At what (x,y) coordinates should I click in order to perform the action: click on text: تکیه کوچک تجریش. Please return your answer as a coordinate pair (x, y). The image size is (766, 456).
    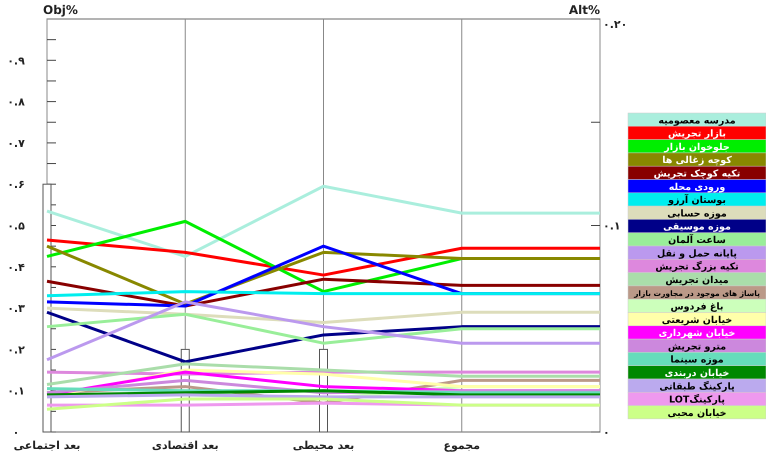
    Looking at the image, I should click on (697, 174).